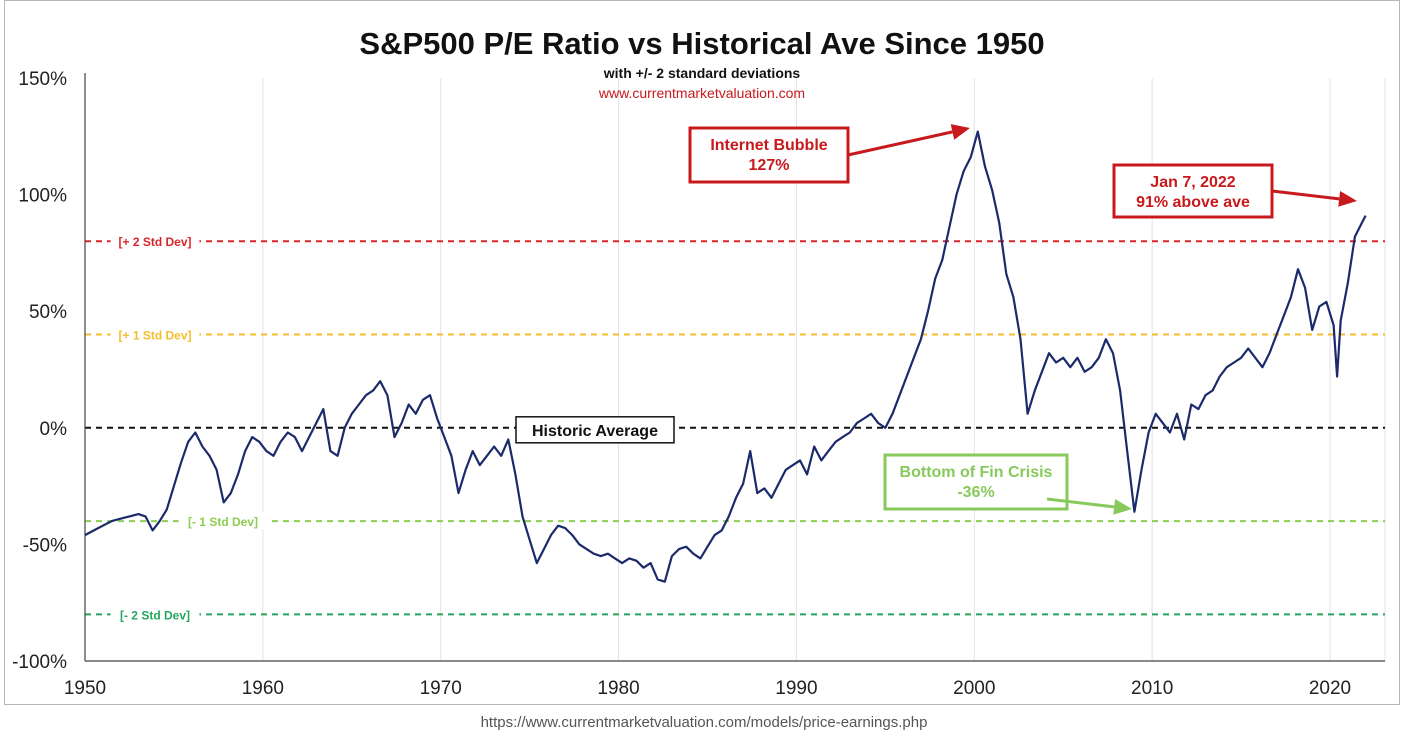  I want to click on band-label-bg-minus1, so click(223, 521).